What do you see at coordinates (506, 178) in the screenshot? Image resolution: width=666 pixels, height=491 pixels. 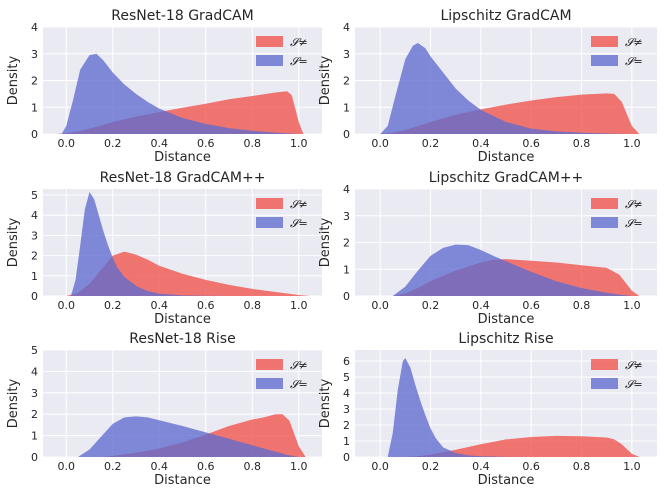 I see `panel-title: Lipschitz GradCAM++` at bounding box center [506, 178].